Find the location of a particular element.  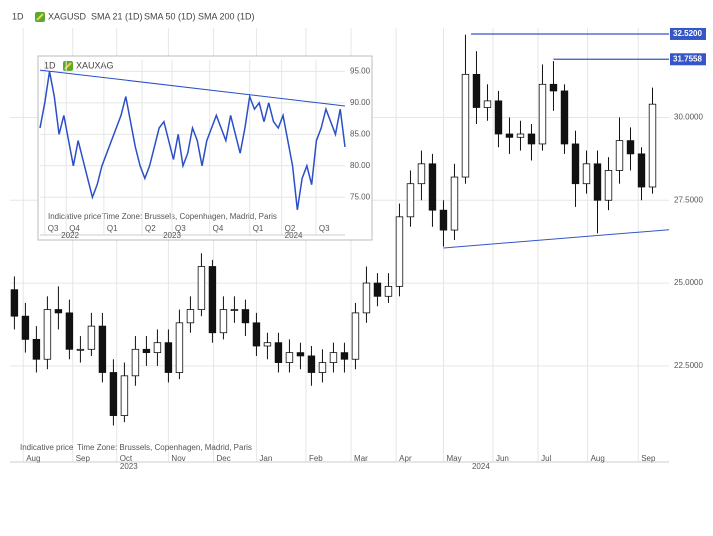

indicator: SMA 200 (1D) is located at coordinates (226, 16).